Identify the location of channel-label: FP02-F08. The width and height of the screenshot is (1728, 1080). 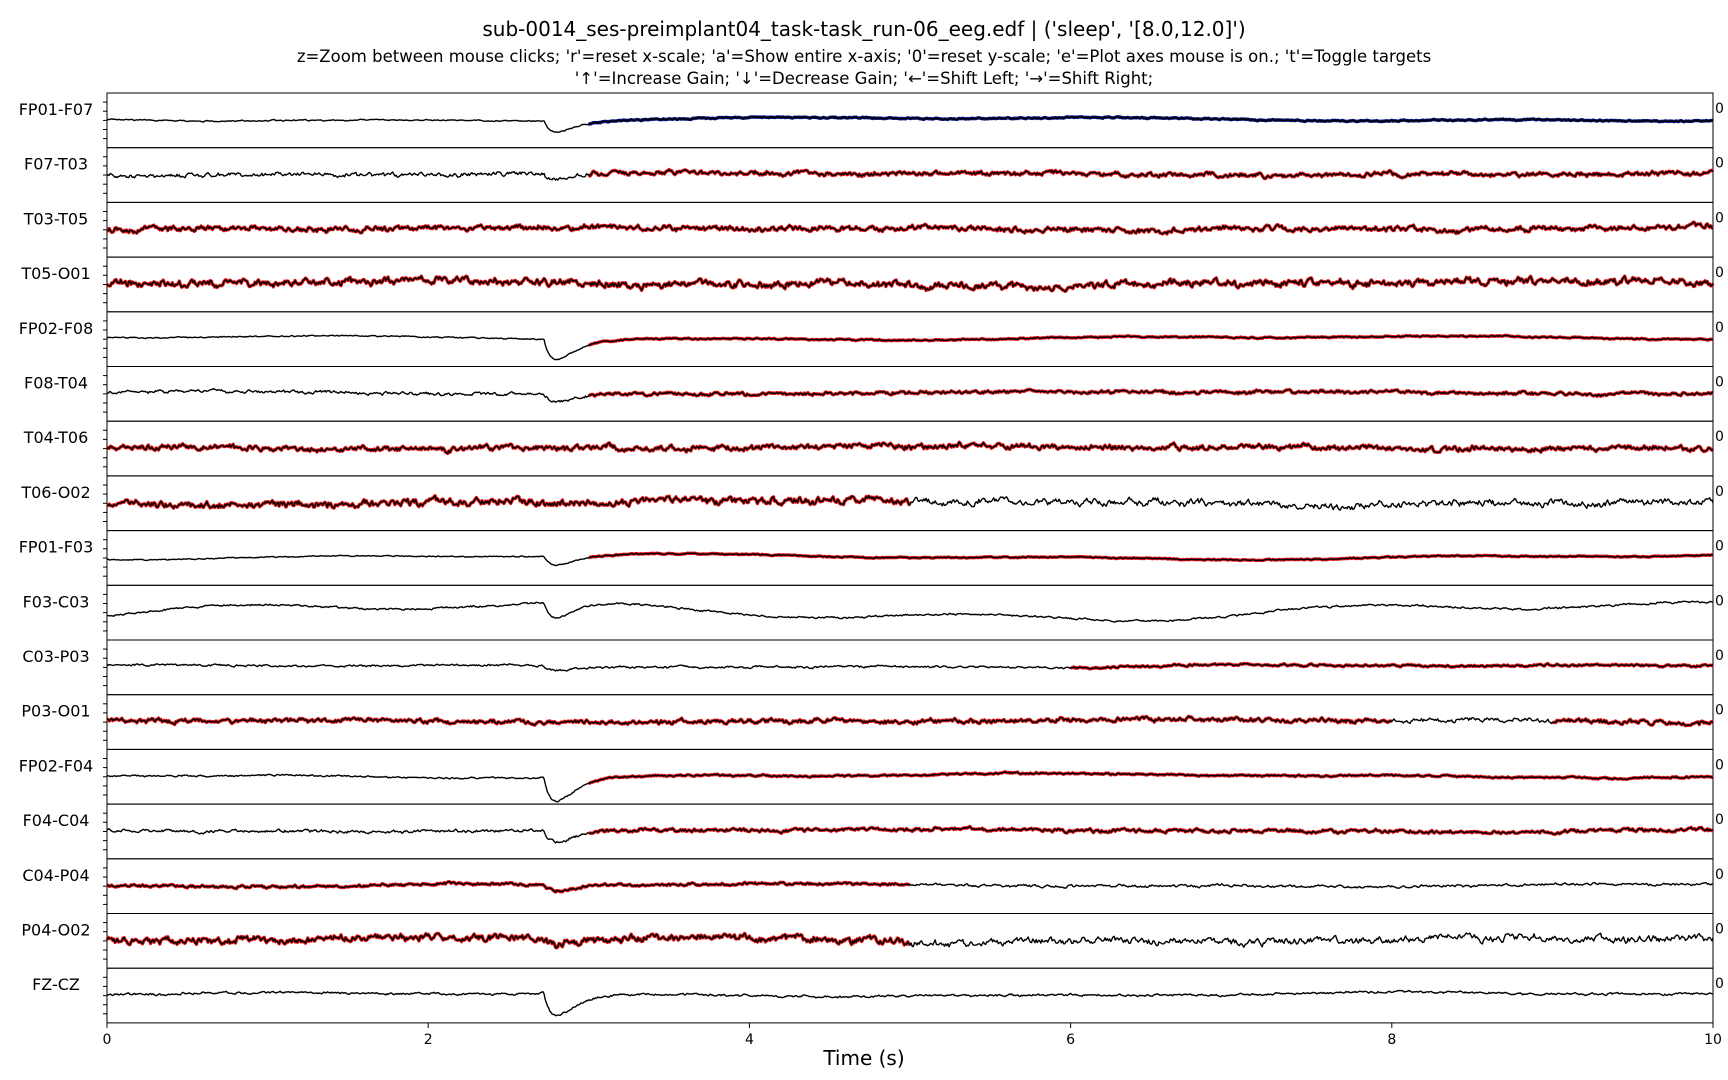
(56, 328).